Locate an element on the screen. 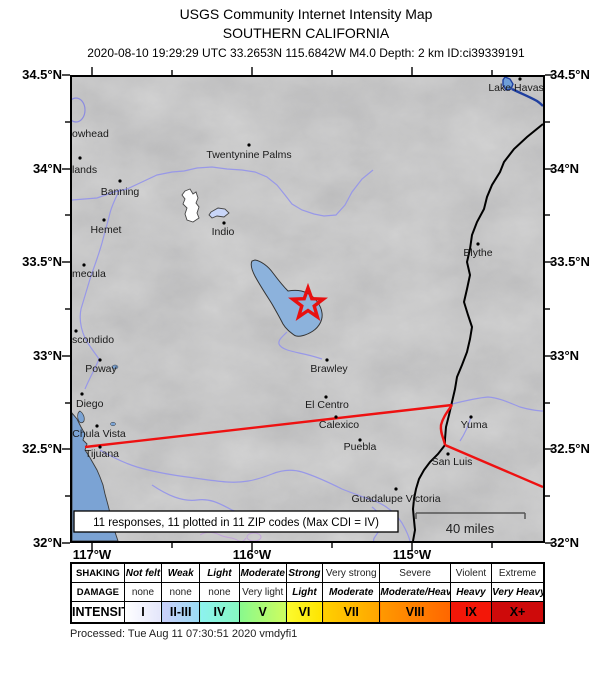 The image size is (612, 684). city-label: Twentynine Palms is located at coordinates (248, 155).